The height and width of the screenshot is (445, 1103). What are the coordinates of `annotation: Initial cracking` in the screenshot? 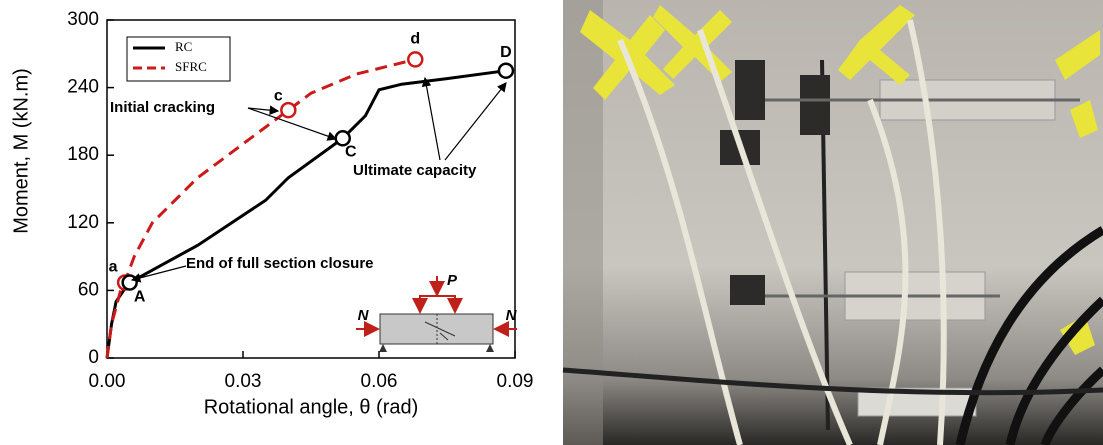 It's located at (162, 107).